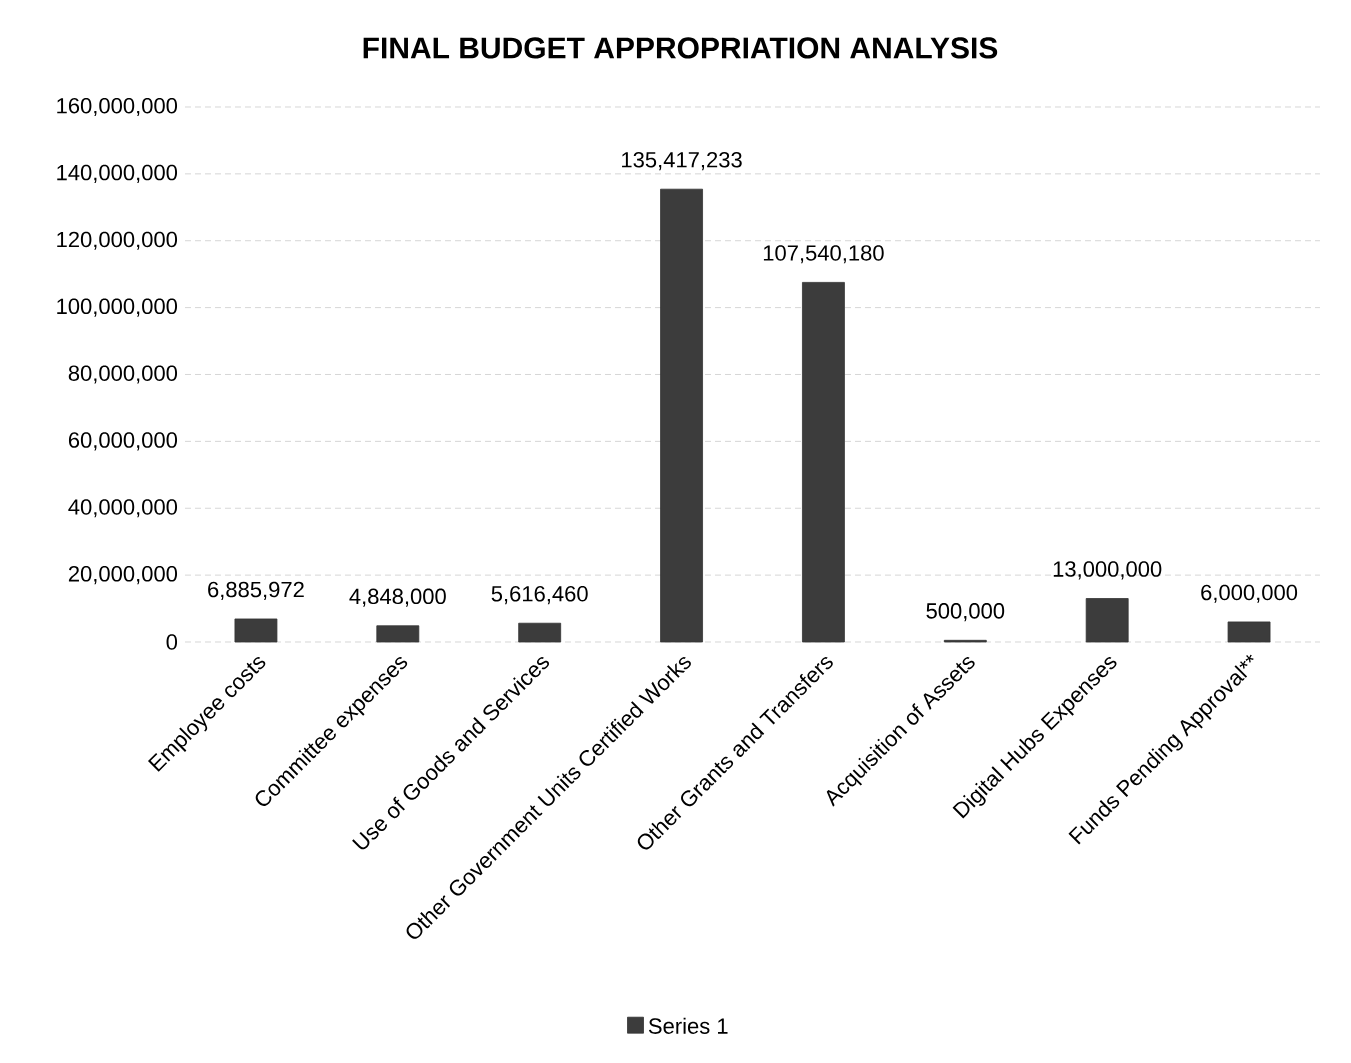 This screenshot has width=1351, height=1063. What do you see at coordinates (1107, 570) in the screenshot?
I see `data-label: 13,000,000` at bounding box center [1107, 570].